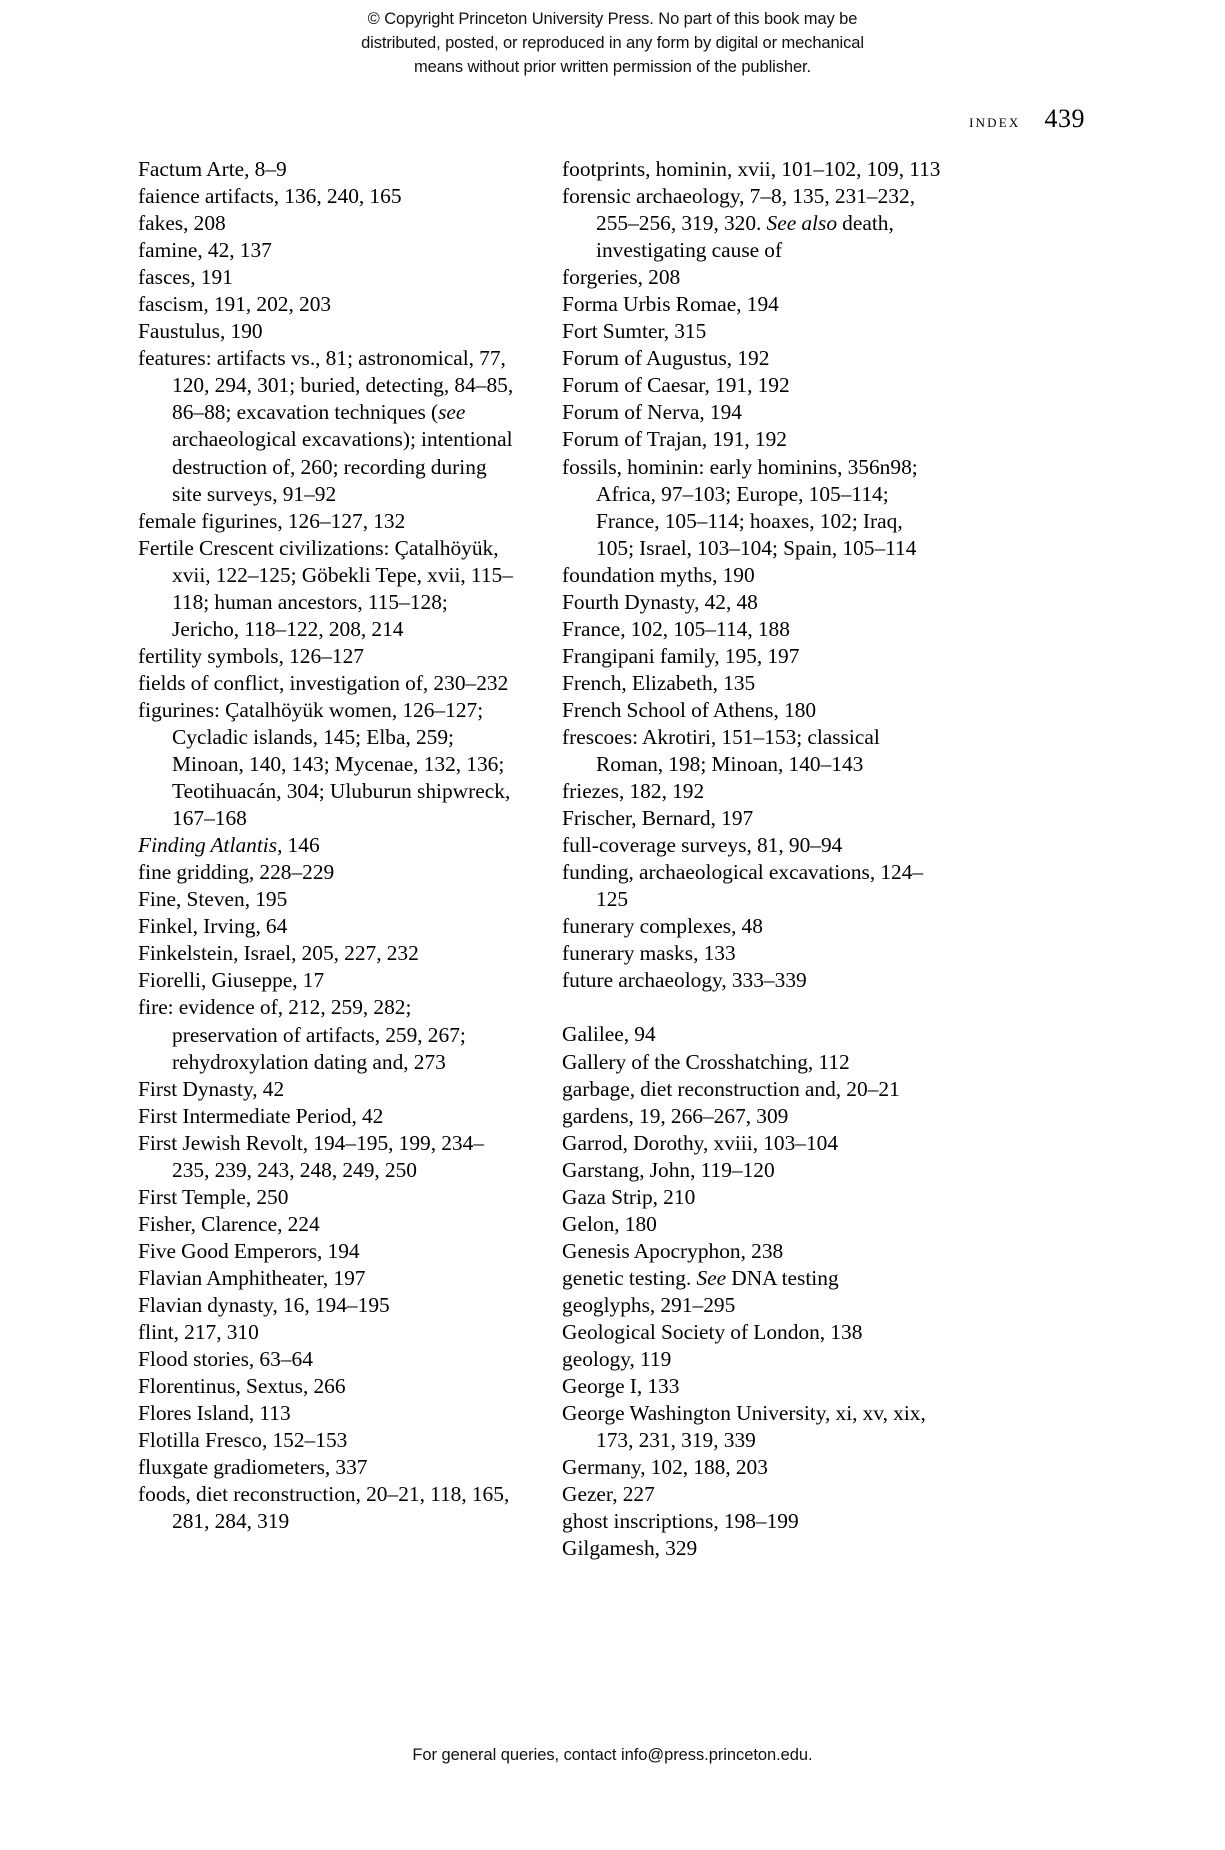 The width and height of the screenshot is (1225, 1850). What do you see at coordinates (666, 358) in the screenshot?
I see `index-entry: Forum of Augustus, 192` at bounding box center [666, 358].